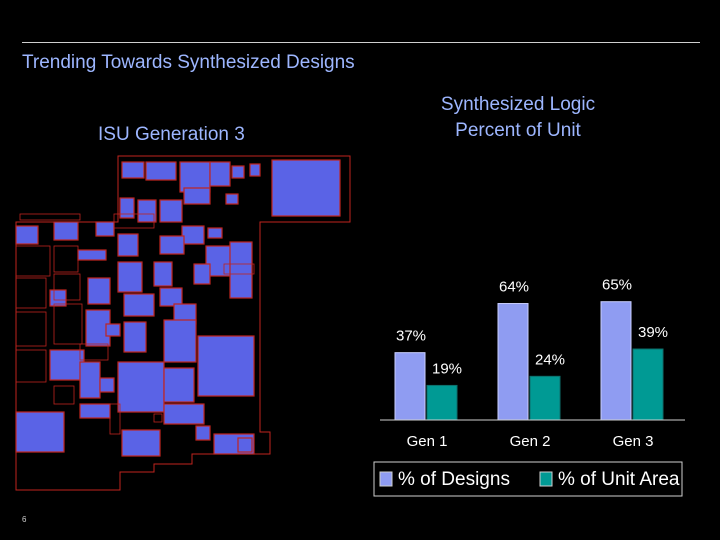  I want to click on x-tick-label: Gen 3, so click(633, 441).